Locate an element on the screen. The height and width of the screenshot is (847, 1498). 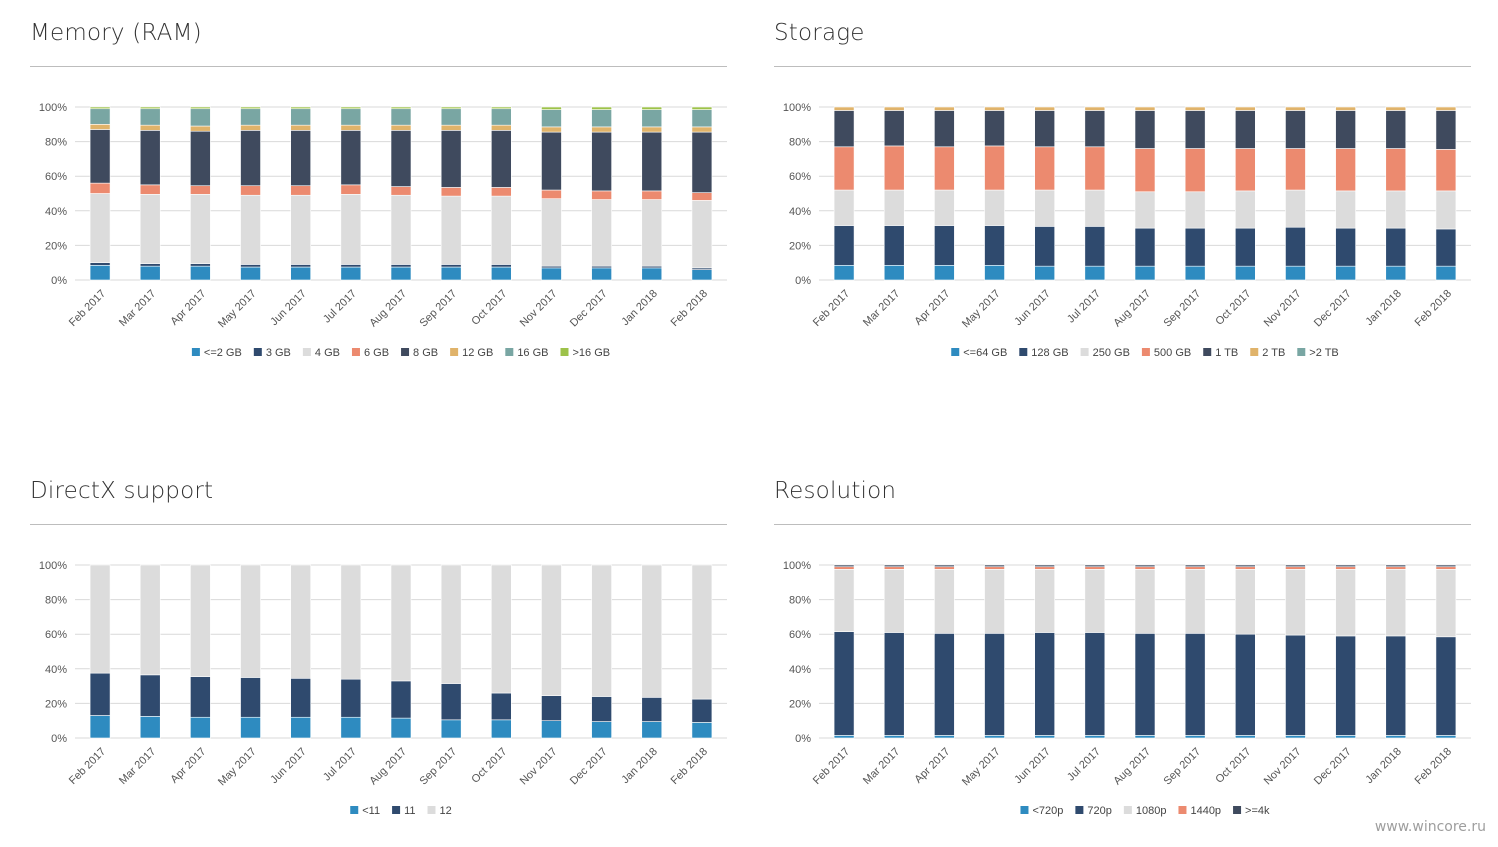
y-tick-label: 60% is located at coordinates (56, 635).